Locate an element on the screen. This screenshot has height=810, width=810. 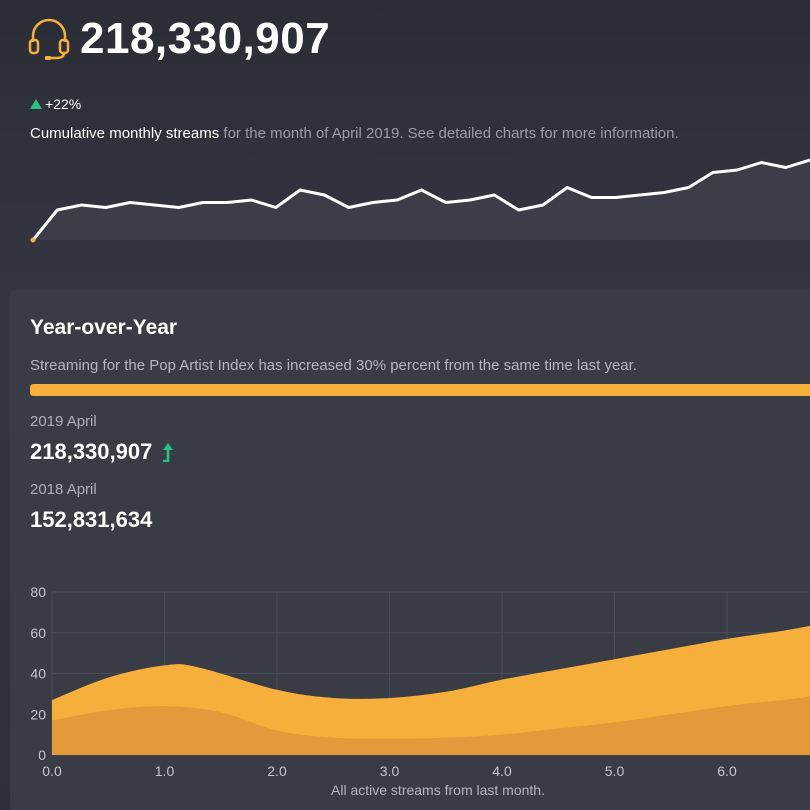
yoy-progress-bar is located at coordinates (420, 390).